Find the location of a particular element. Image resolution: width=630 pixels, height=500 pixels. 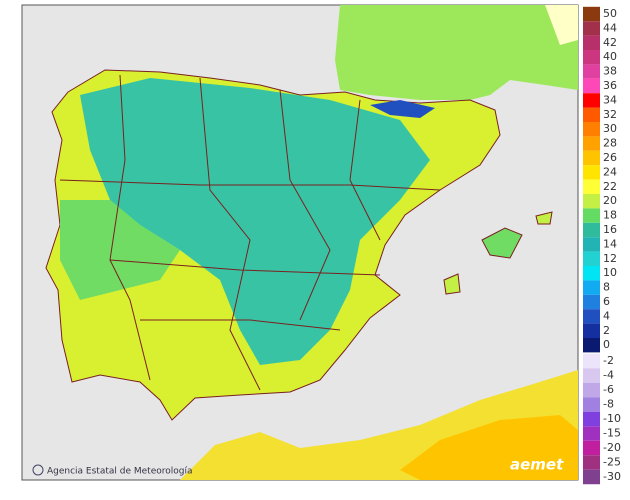

france-coast is located at coordinates (561, 25).